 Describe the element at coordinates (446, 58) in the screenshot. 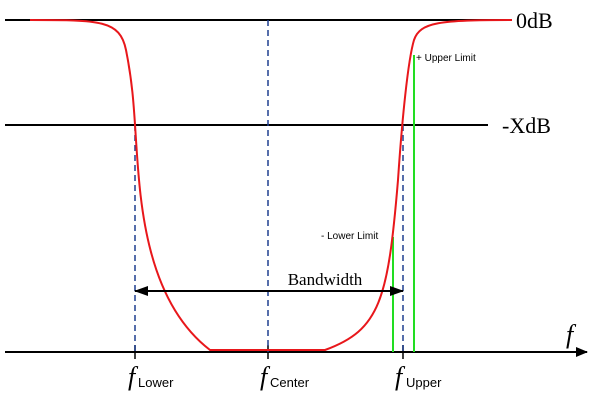

I see `upper-limit-label: + Upper Limit` at that location.